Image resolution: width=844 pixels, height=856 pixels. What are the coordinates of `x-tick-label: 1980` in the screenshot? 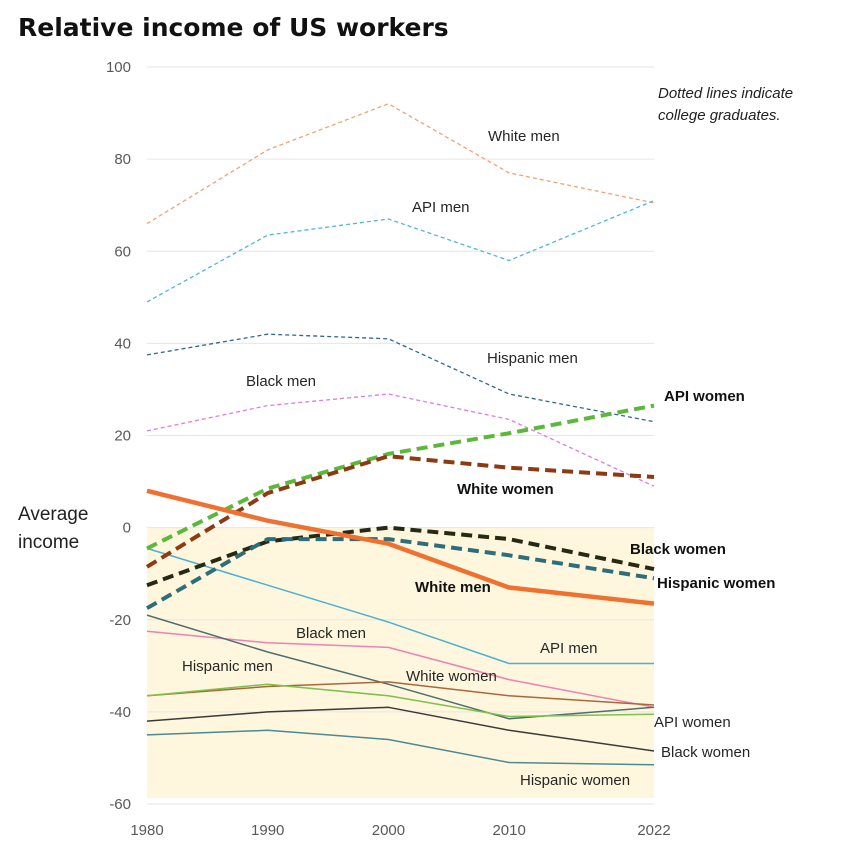 It's located at (146, 830).